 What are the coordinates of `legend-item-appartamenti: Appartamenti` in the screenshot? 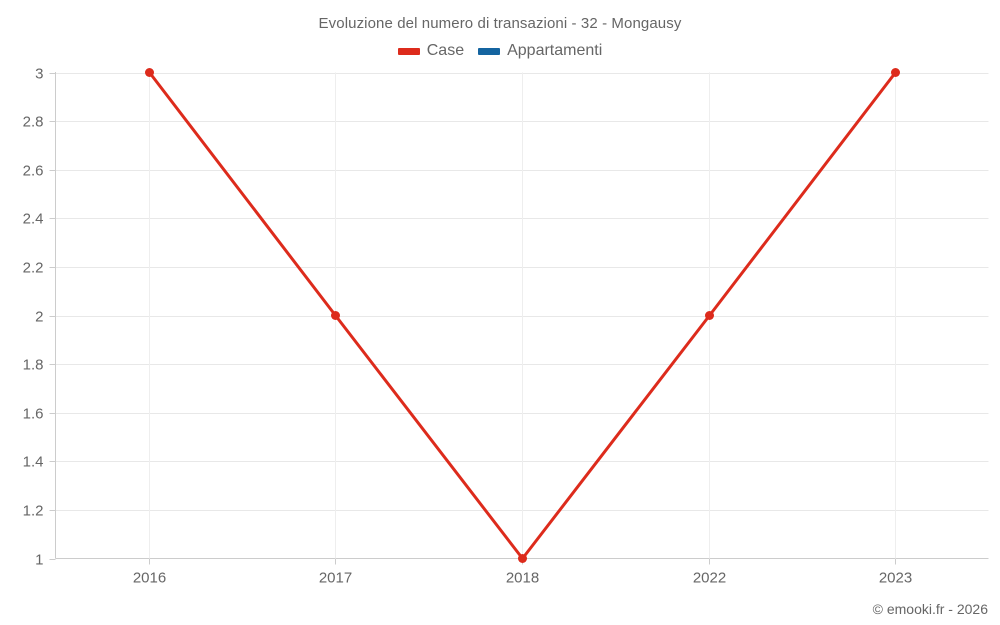 It's located at (540, 51).